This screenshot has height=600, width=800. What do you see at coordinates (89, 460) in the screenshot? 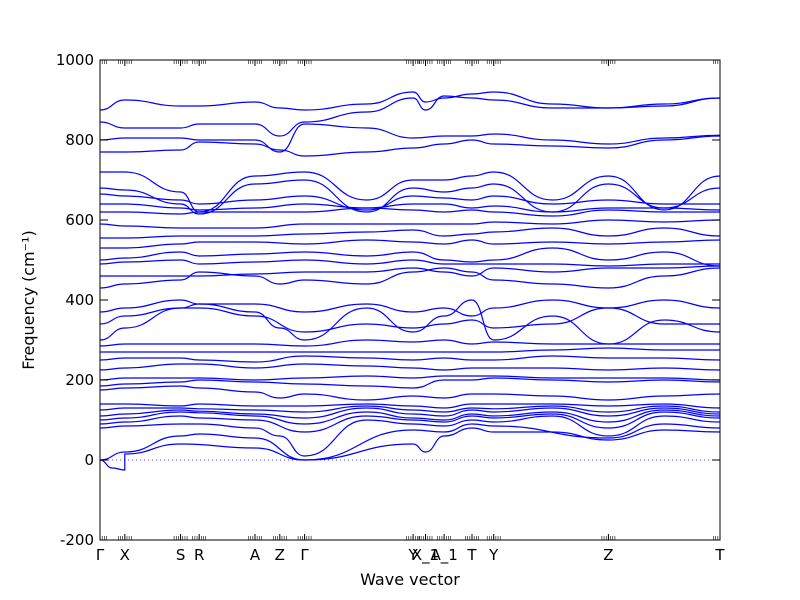
I see `y-tick-label: 0` at bounding box center [89, 460].